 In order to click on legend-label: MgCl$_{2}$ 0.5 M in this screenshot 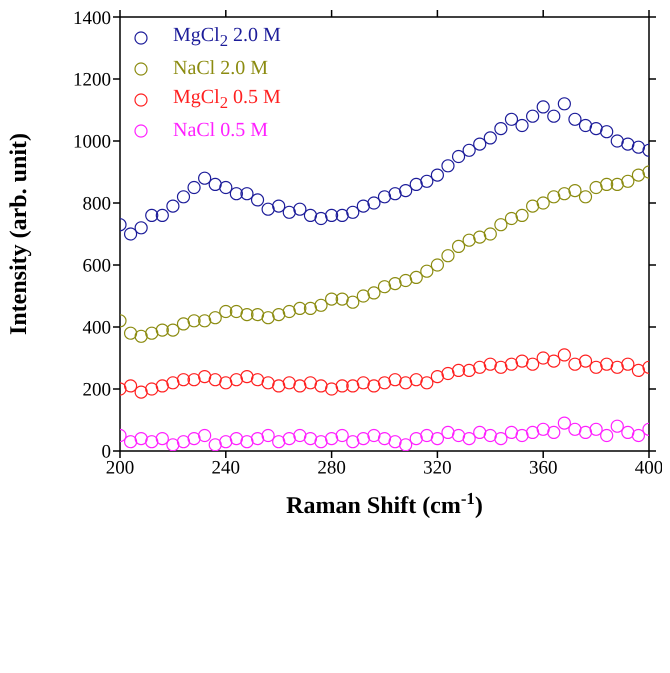, I will do `click(227, 99)`.